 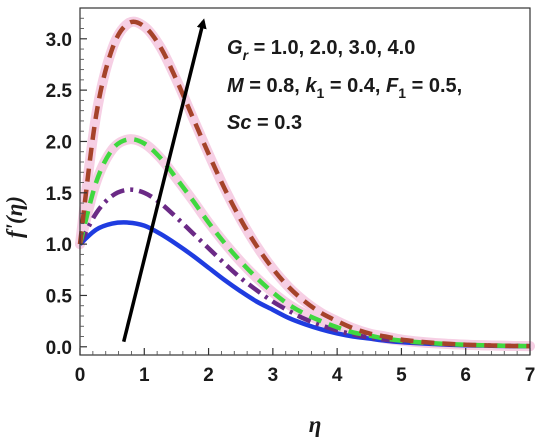 I want to click on k1-subscript: 1, so click(x=321, y=93).